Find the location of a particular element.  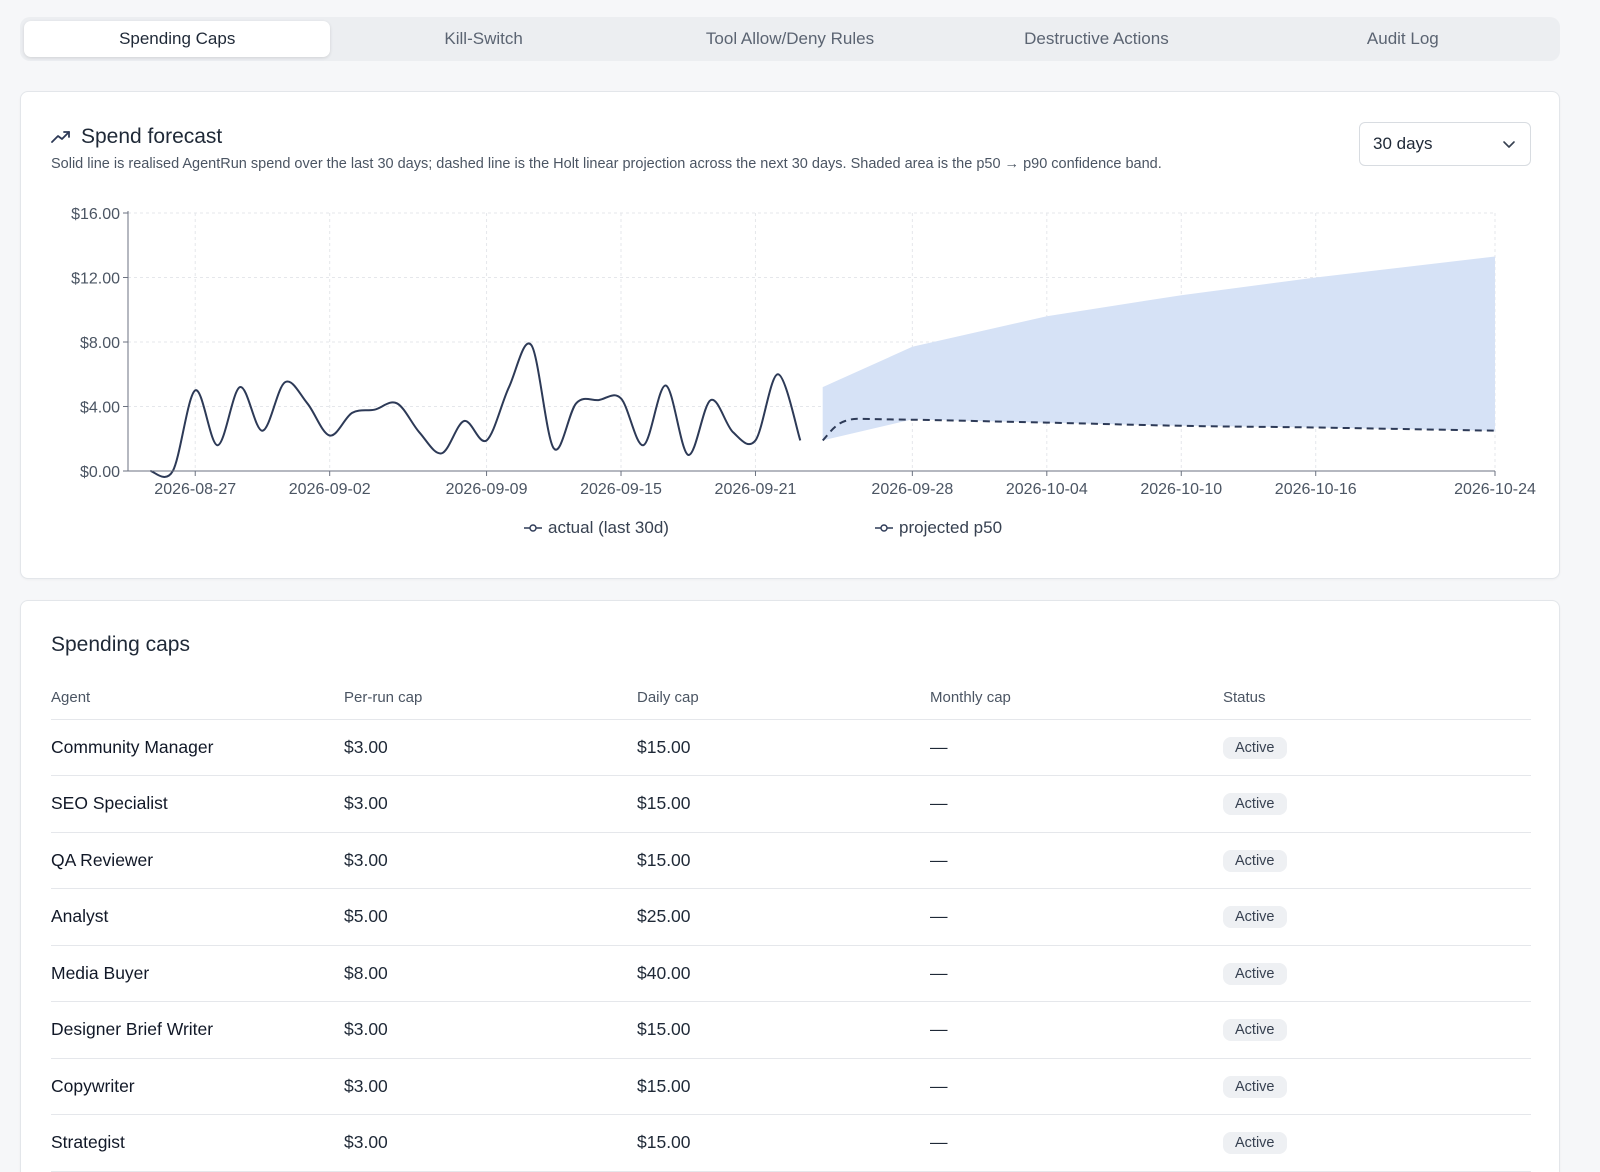

series-line-projected is located at coordinates (1158, 429).